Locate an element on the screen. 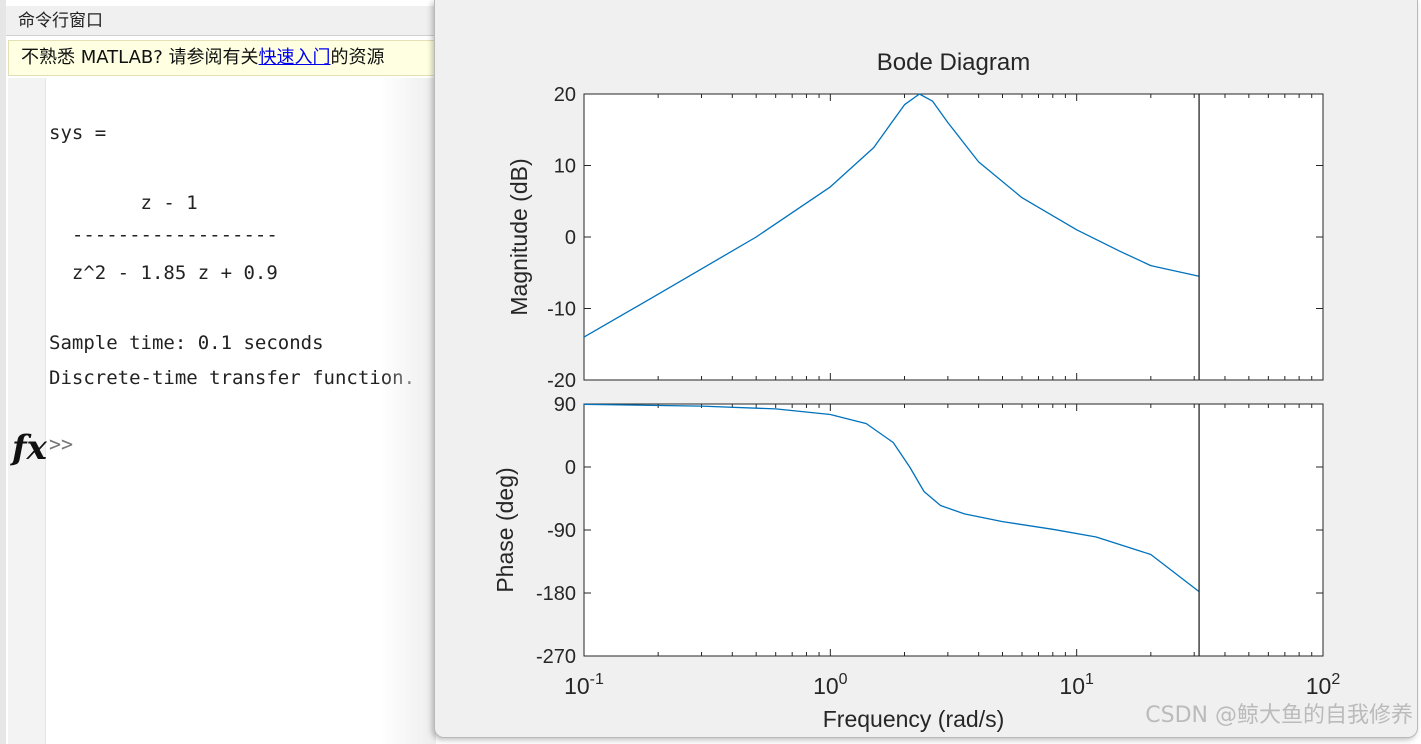  output-line: z - 1 is located at coordinates (123, 203).